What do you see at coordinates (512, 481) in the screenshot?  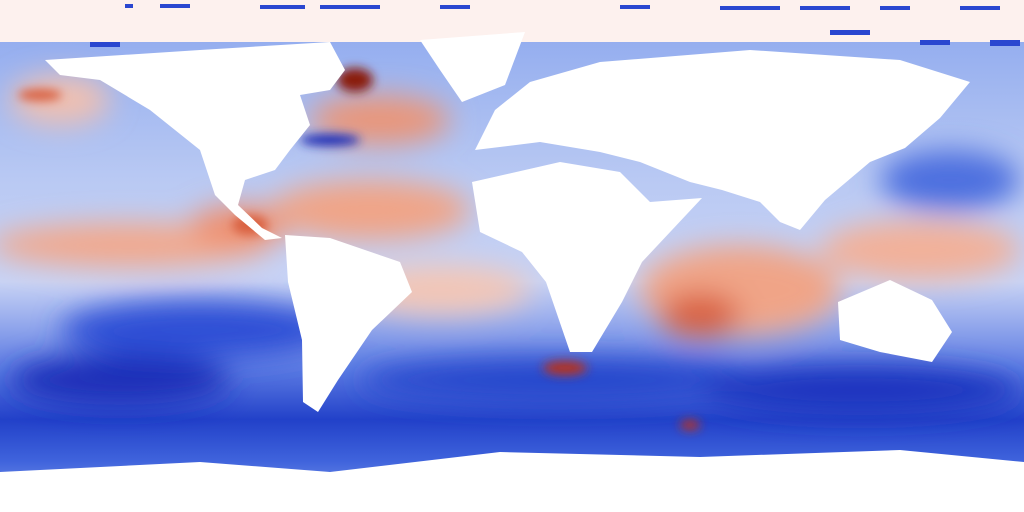 I see `antarctica` at bounding box center [512, 481].